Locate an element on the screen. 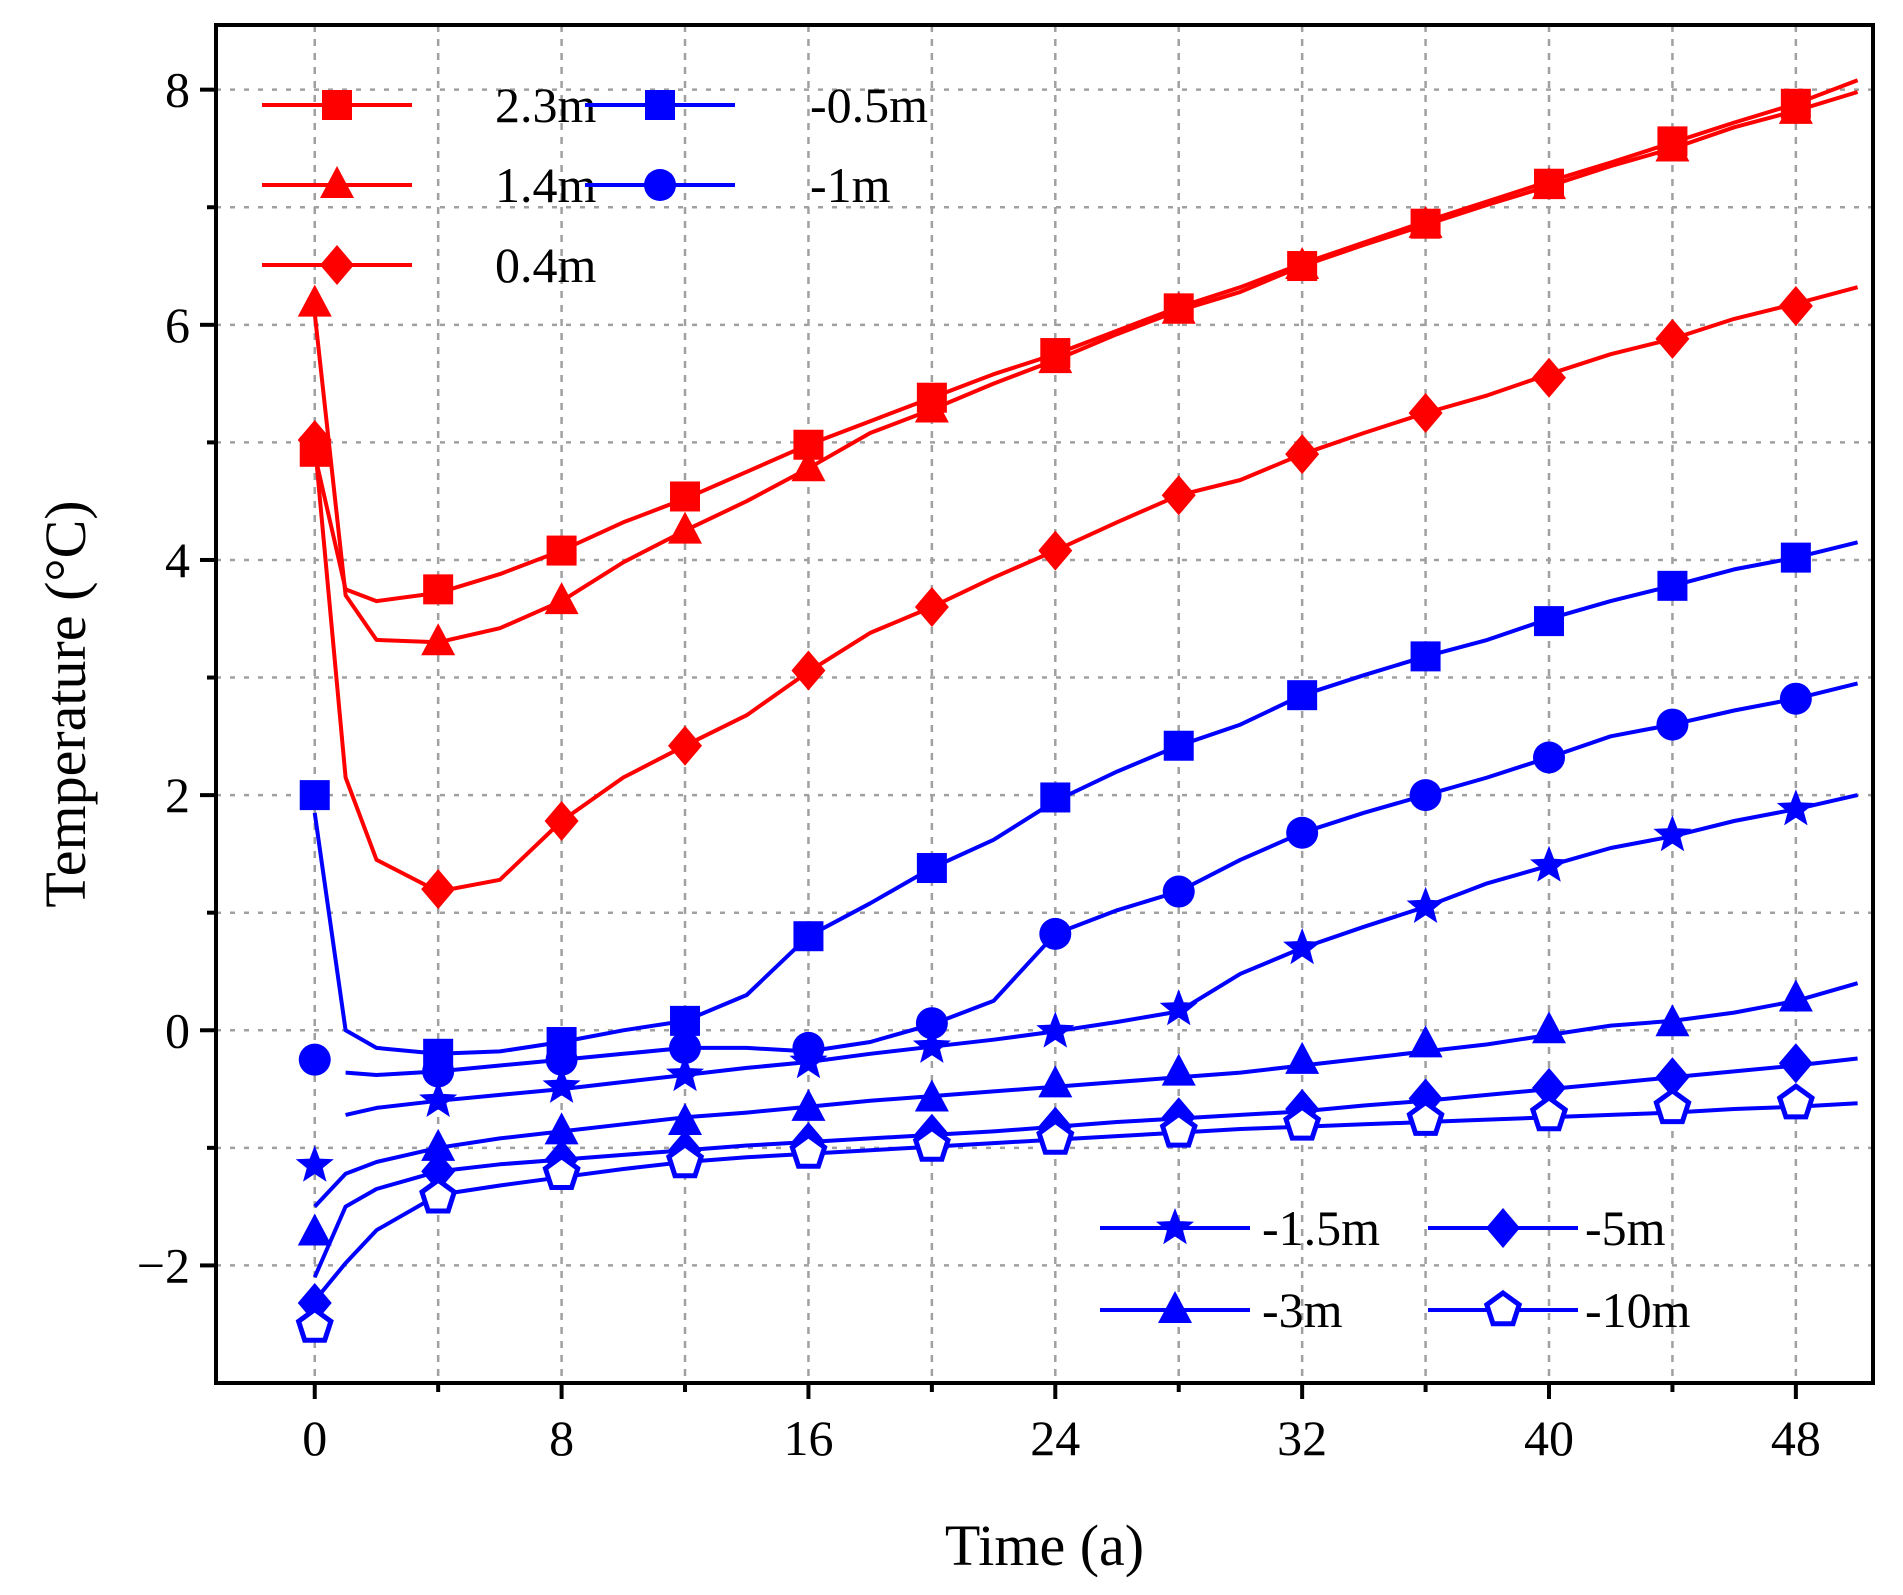 This screenshot has width=1903, height=1595. series-point--1.5m-0 is located at coordinates (314, 1163).